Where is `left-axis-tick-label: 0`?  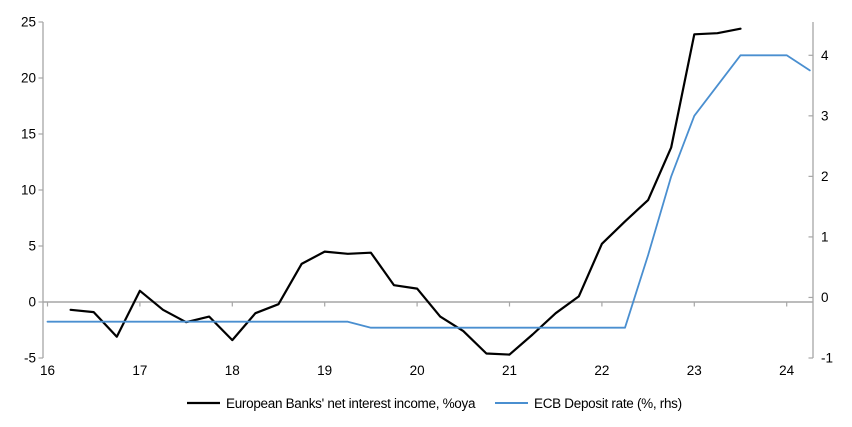 left-axis-tick-label: 0 is located at coordinates (32, 302).